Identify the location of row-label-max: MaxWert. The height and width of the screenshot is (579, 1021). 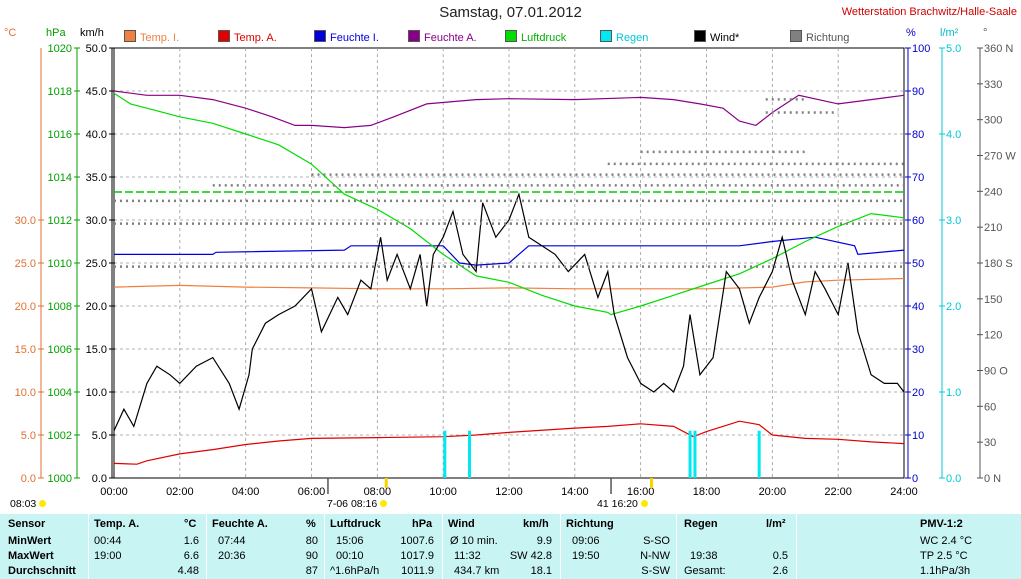
(31, 556).